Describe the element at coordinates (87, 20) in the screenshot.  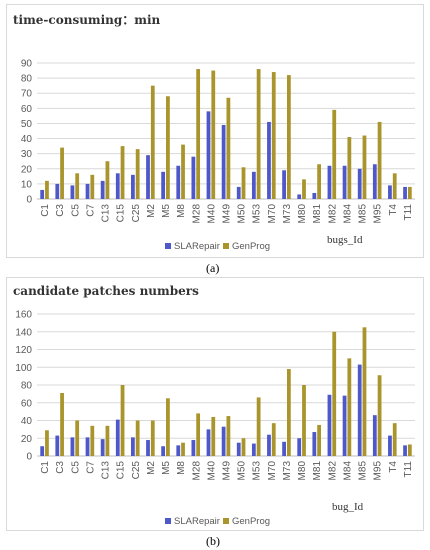
I see `chart-title: time-consuming：min` at that location.